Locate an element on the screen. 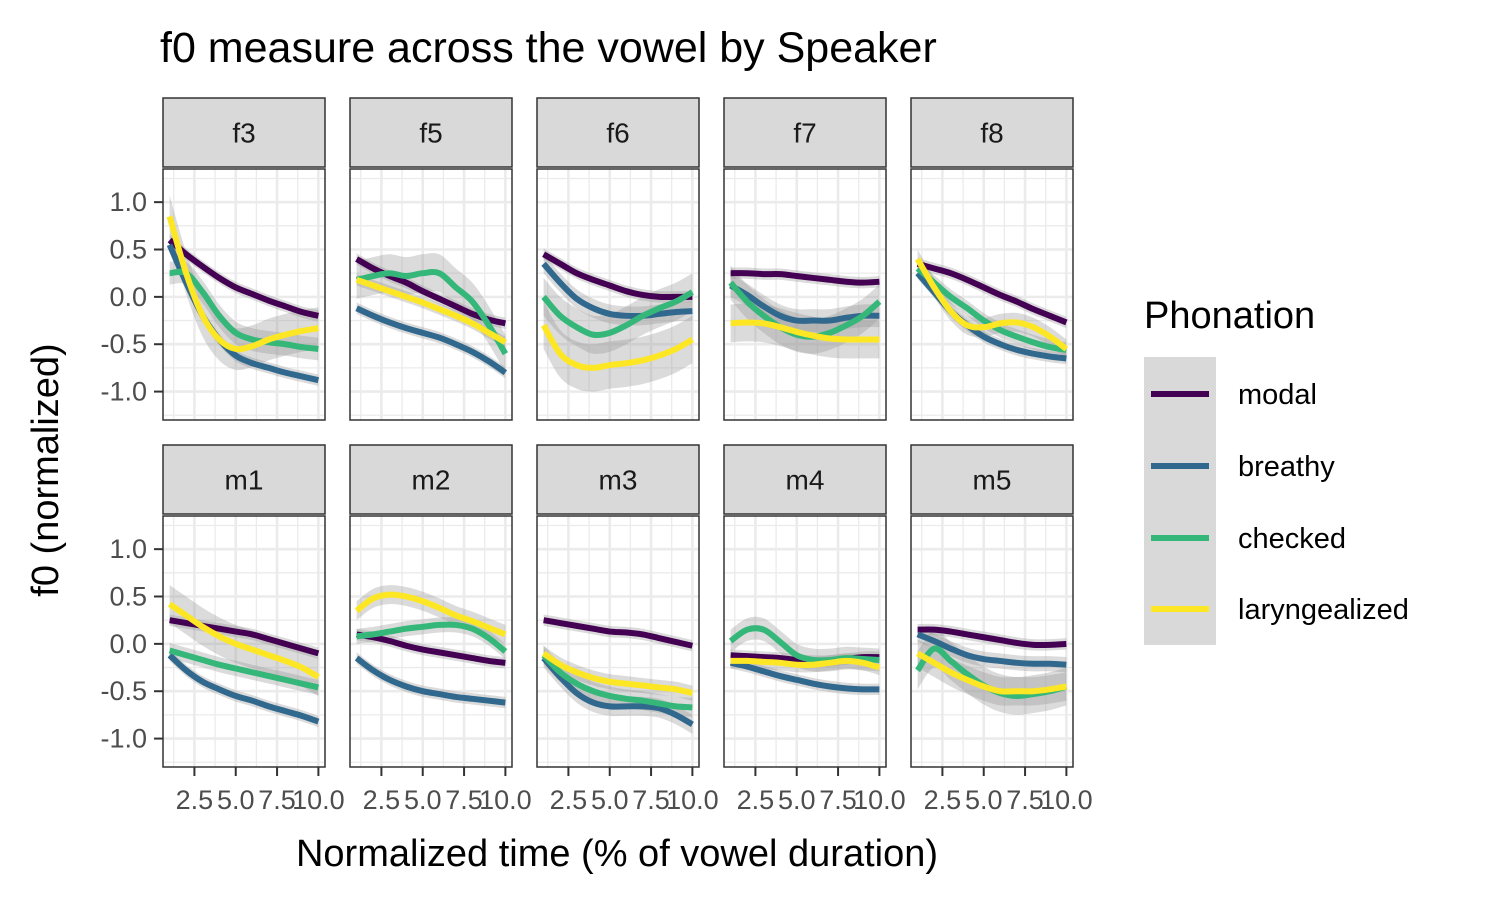 The image size is (1500, 900). x-axis-m3: 2.5 5.0 7.510.0 is located at coordinates (634, 791).